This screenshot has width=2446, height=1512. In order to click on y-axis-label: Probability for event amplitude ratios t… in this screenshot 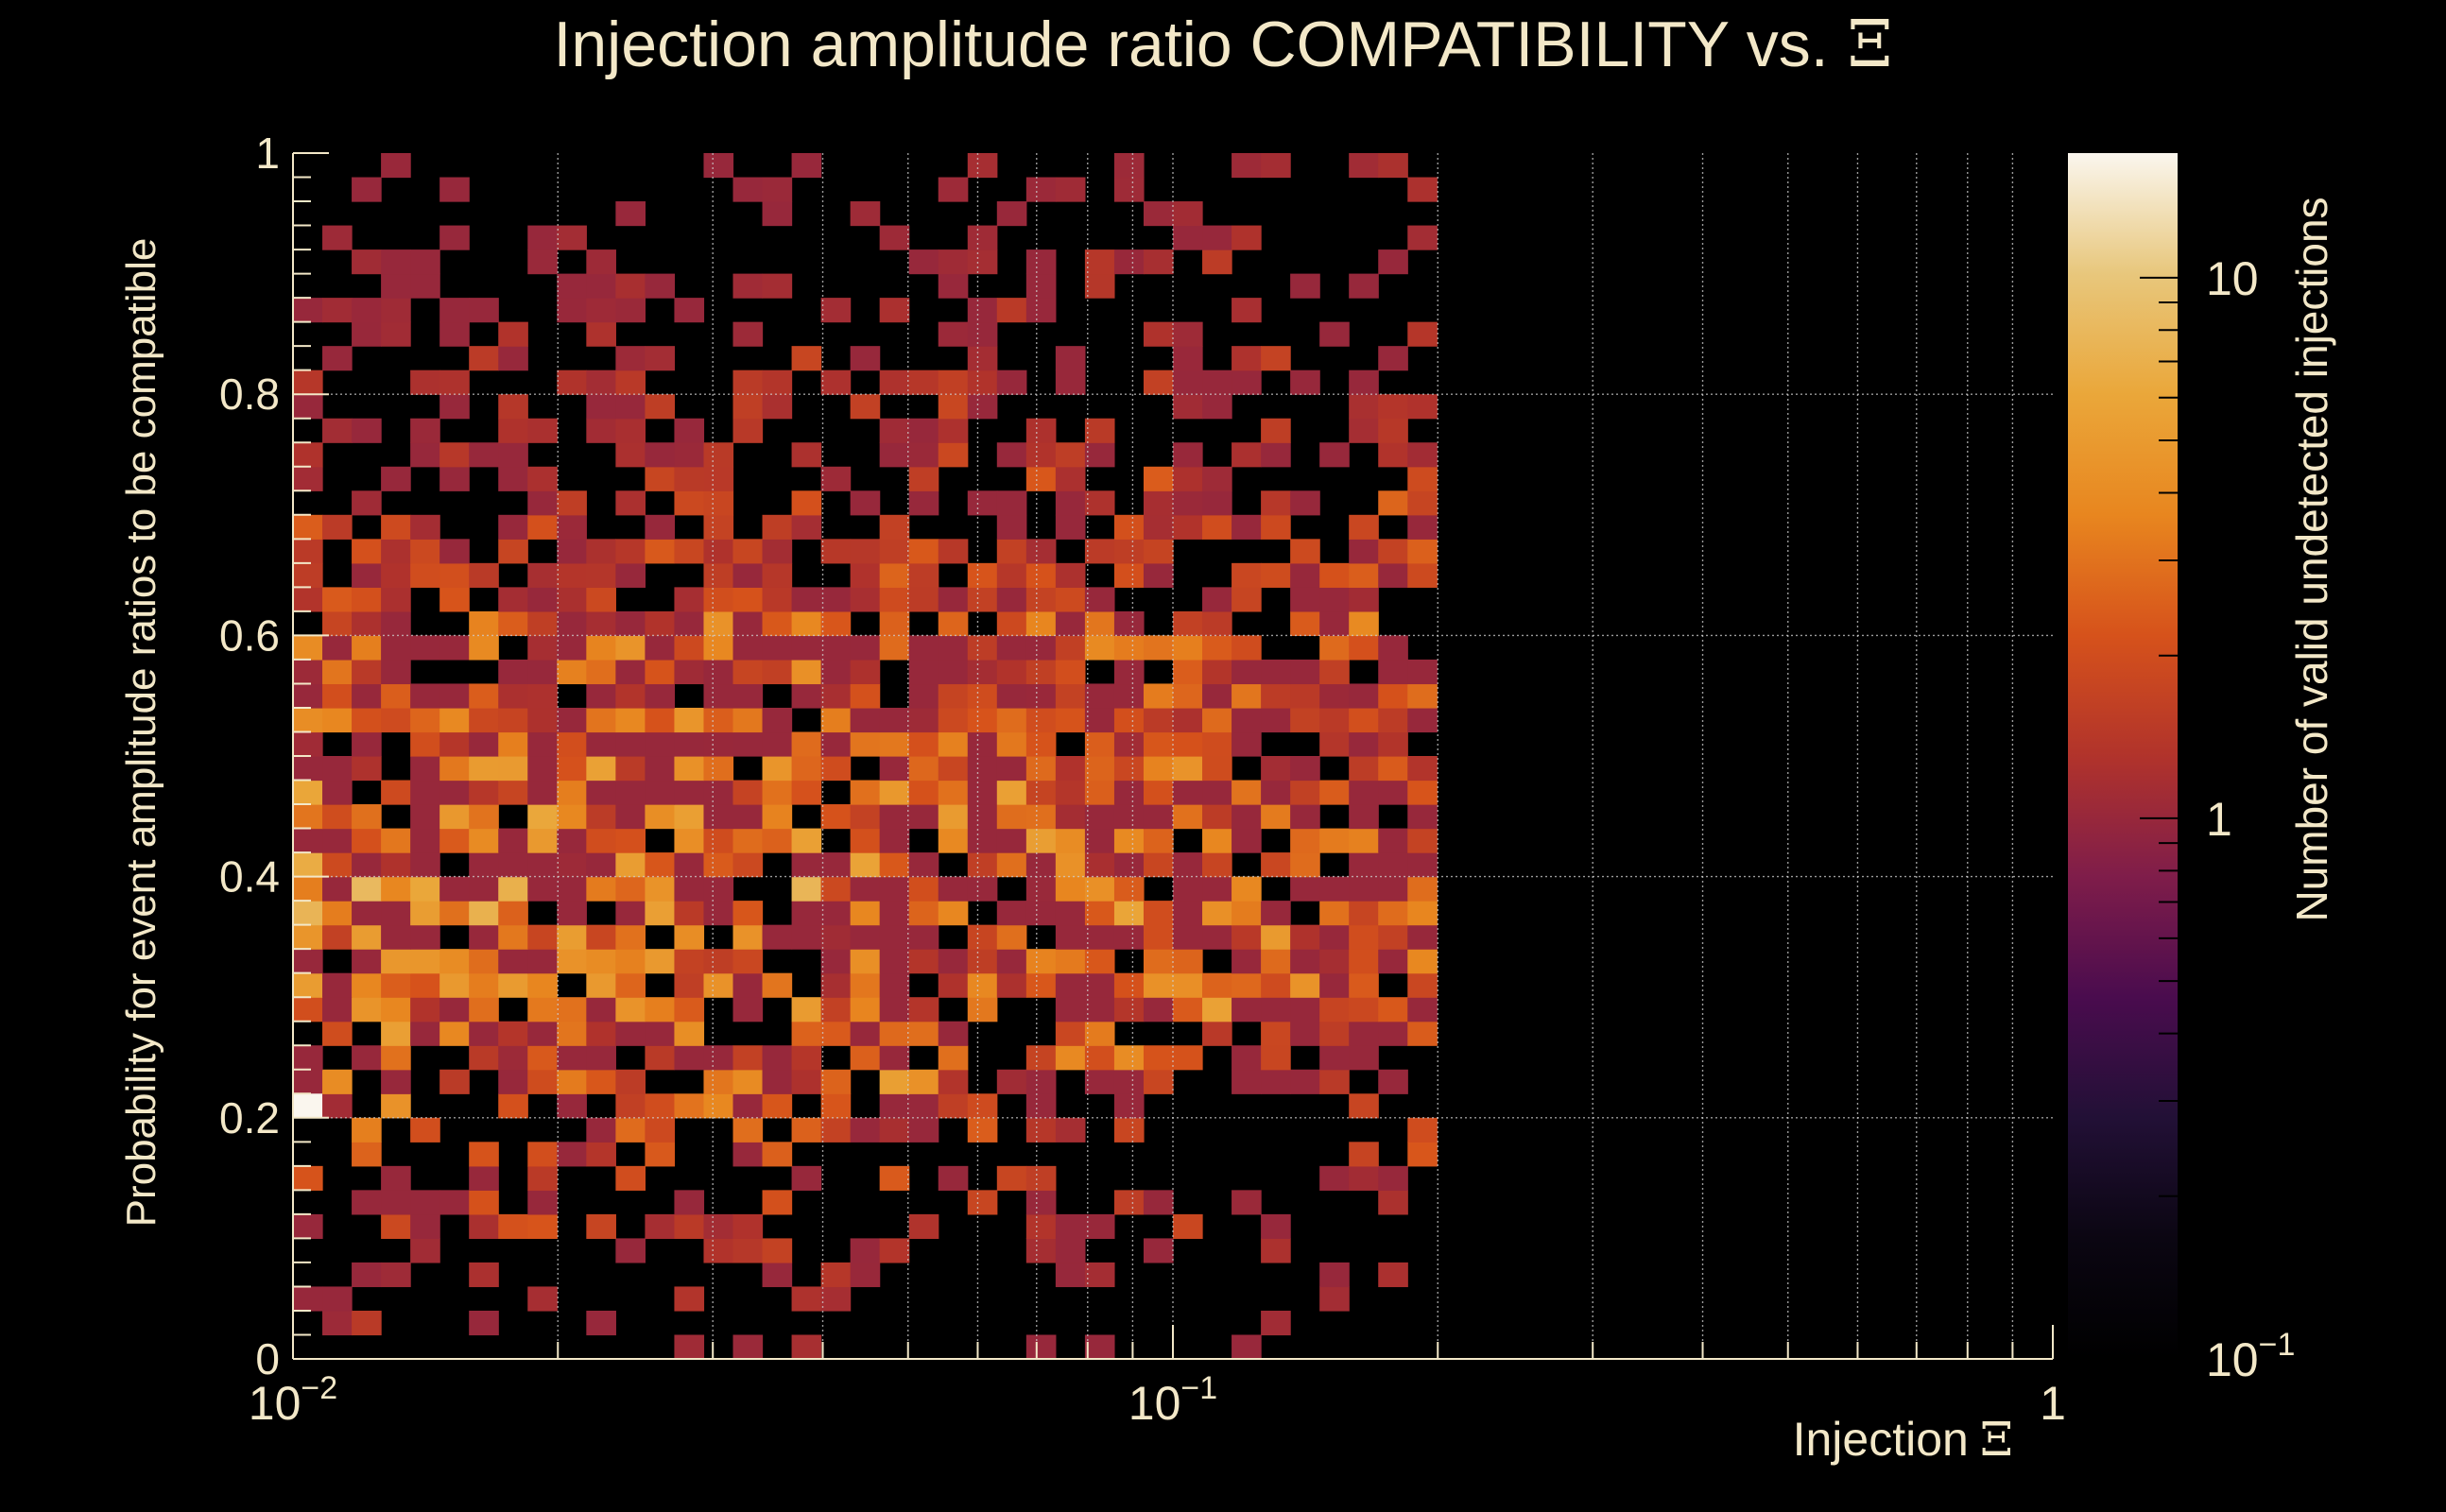, I will do `click(141, 733)`.